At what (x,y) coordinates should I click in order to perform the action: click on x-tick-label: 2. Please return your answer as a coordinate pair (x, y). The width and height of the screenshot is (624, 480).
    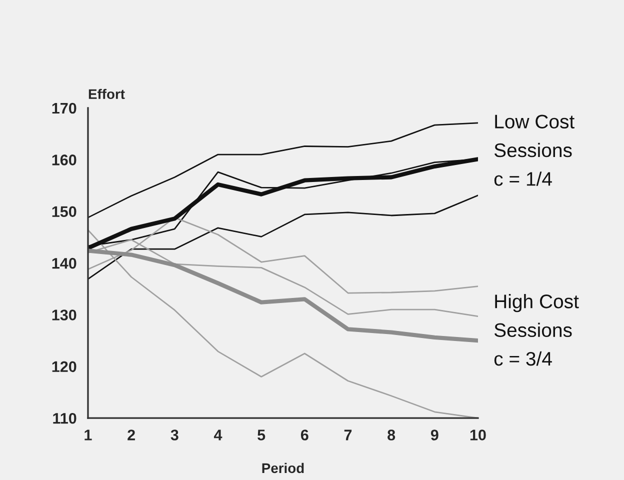
    Looking at the image, I should click on (131, 435).